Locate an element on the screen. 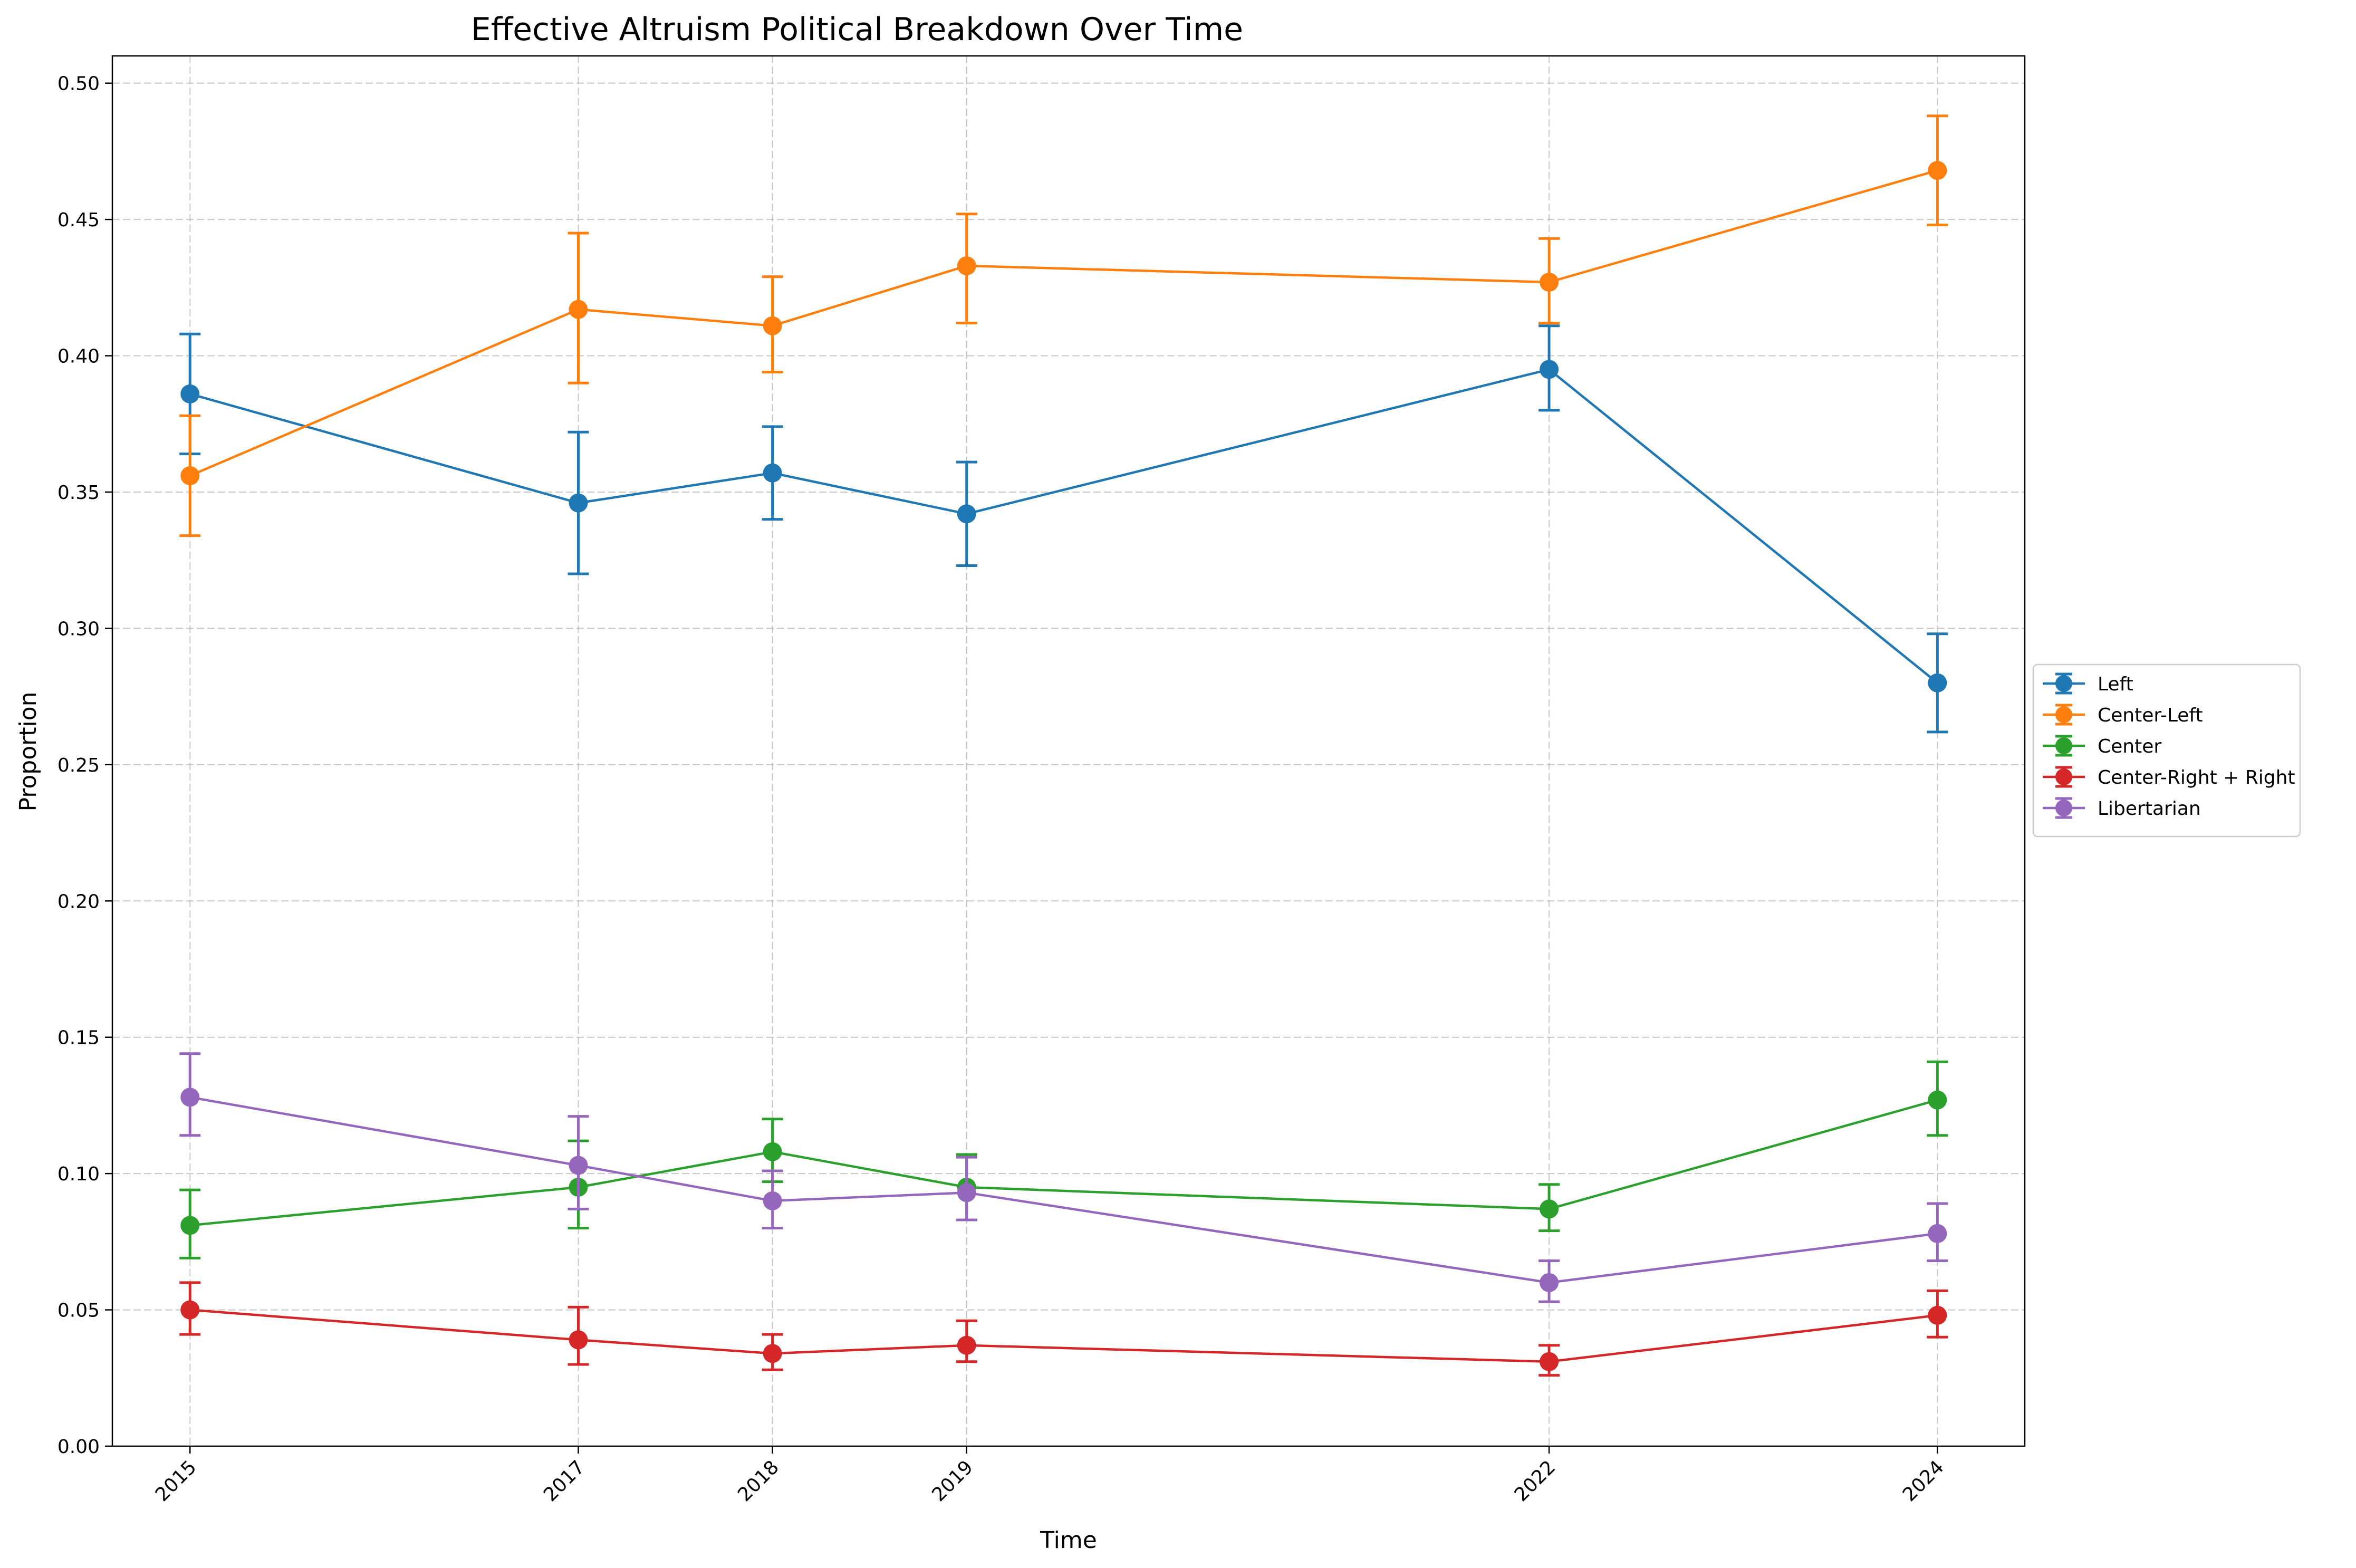  series-libertarian is located at coordinates (1063, 1178).